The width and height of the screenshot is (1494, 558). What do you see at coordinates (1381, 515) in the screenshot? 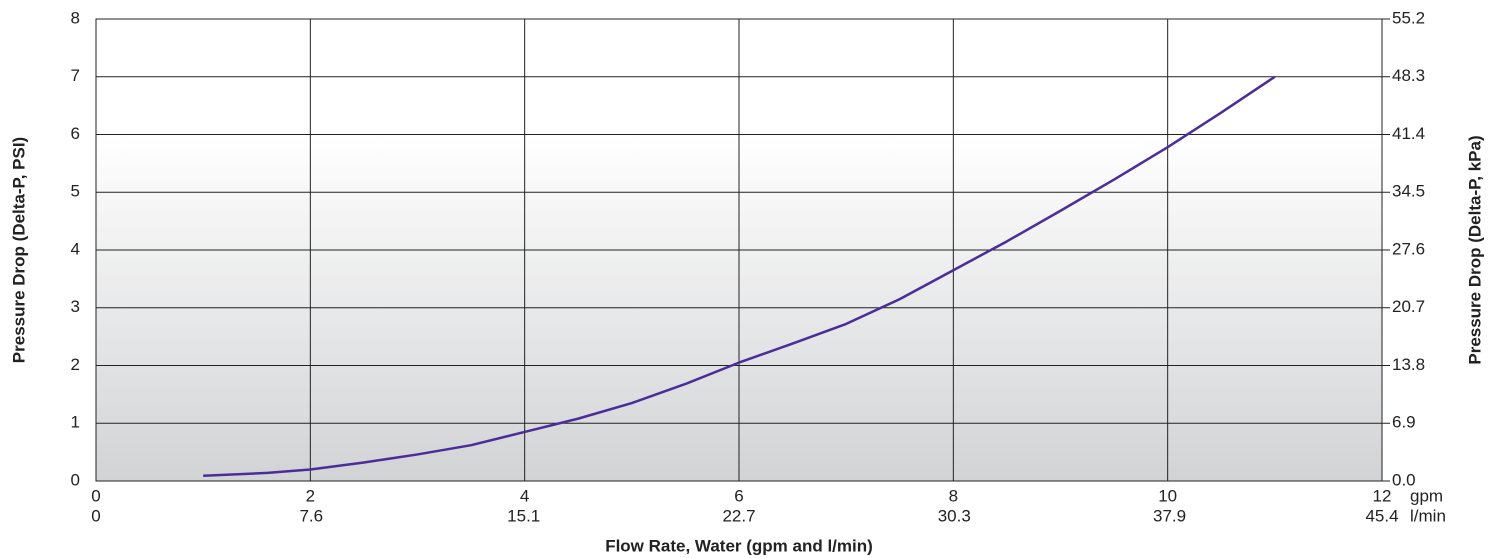
I see `x2-tick-label: 45.4` at bounding box center [1381, 515].